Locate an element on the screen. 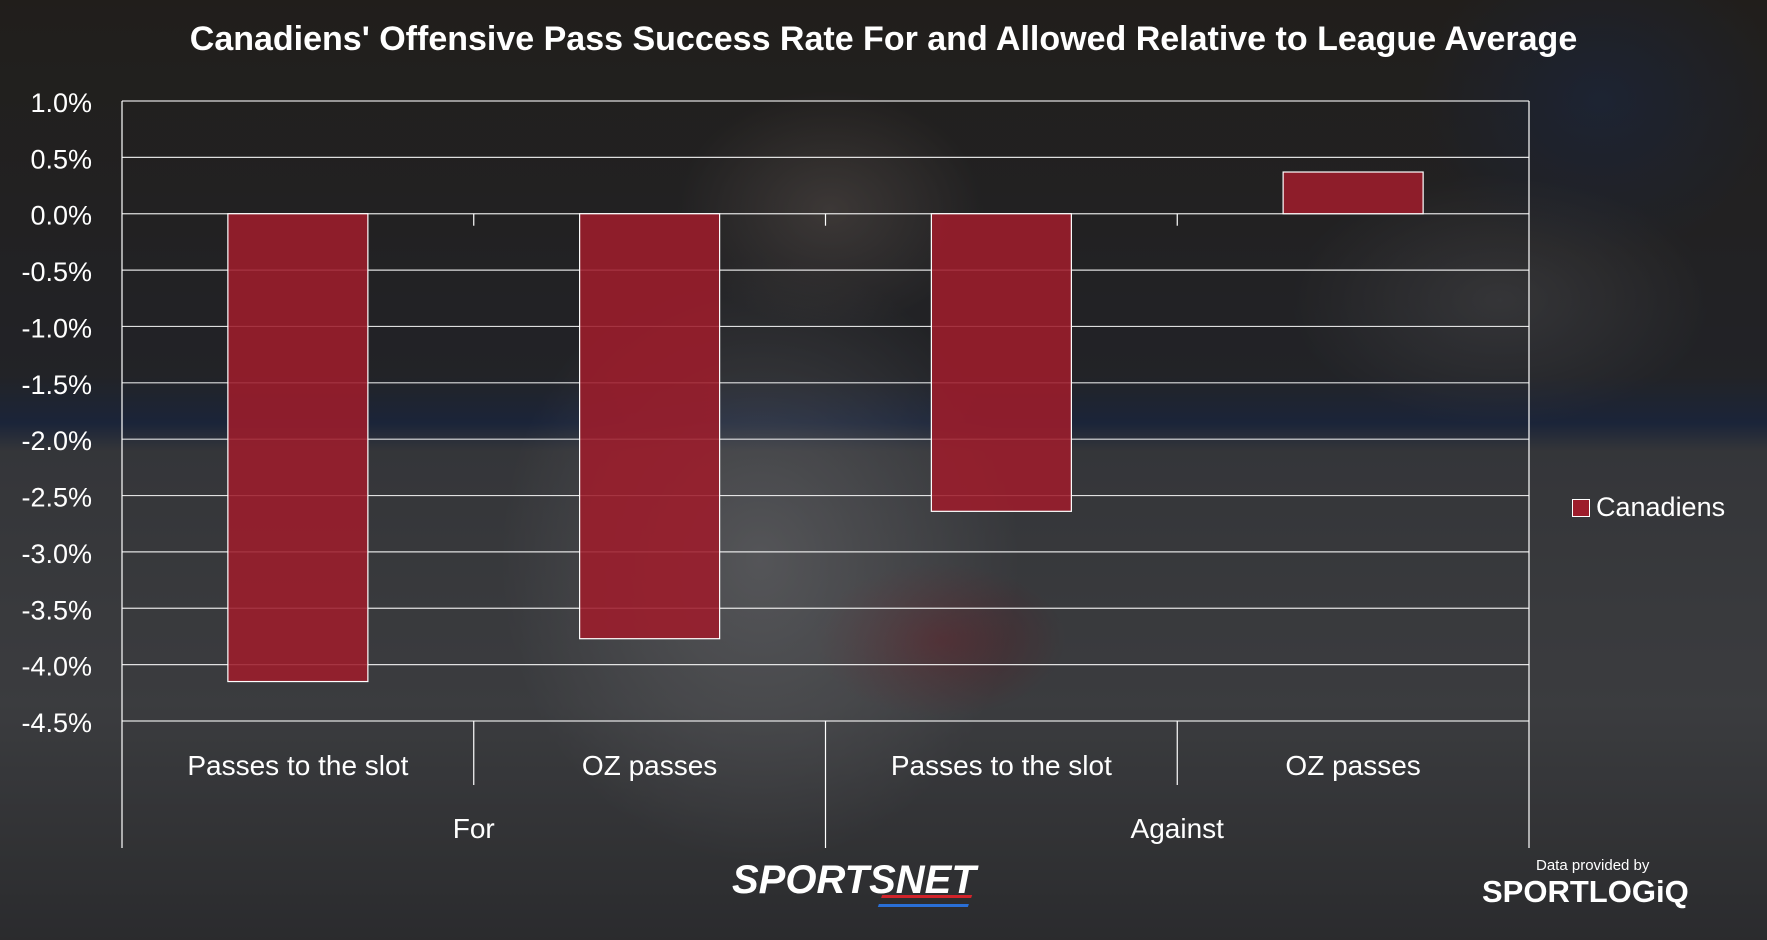 The height and width of the screenshot is (940, 1767). sportlogiq-logo: SPORTLOGiQ is located at coordinates (1585, 891).